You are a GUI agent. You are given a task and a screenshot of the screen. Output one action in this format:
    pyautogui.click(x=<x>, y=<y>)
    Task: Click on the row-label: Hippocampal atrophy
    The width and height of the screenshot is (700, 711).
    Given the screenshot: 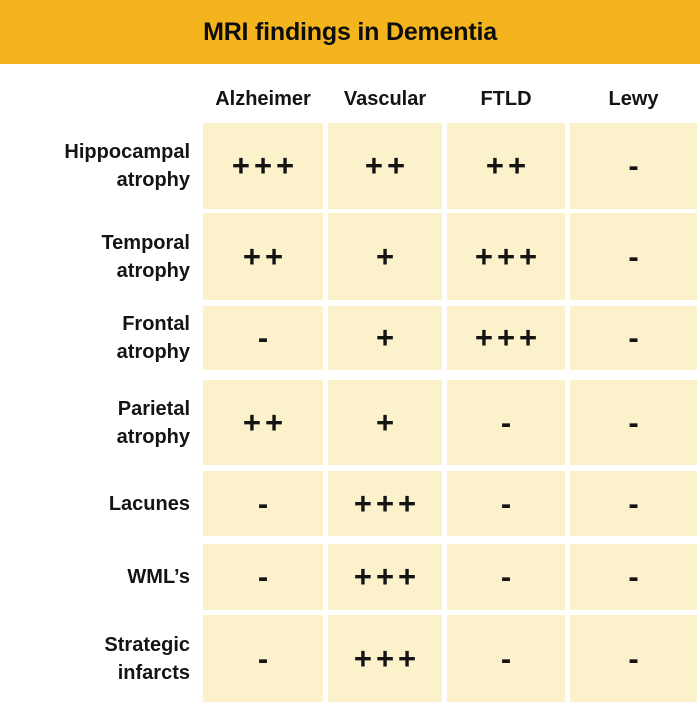 What is the action you would take?
    pyautogui.click(x=127, y=166)
    